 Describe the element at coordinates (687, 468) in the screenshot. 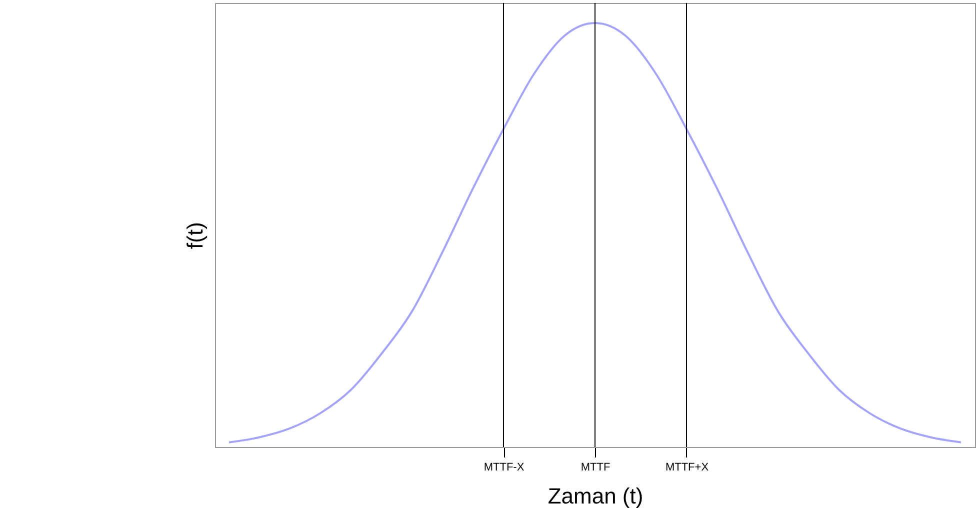

I see `x-tick-label: MTTF+X` at that location.